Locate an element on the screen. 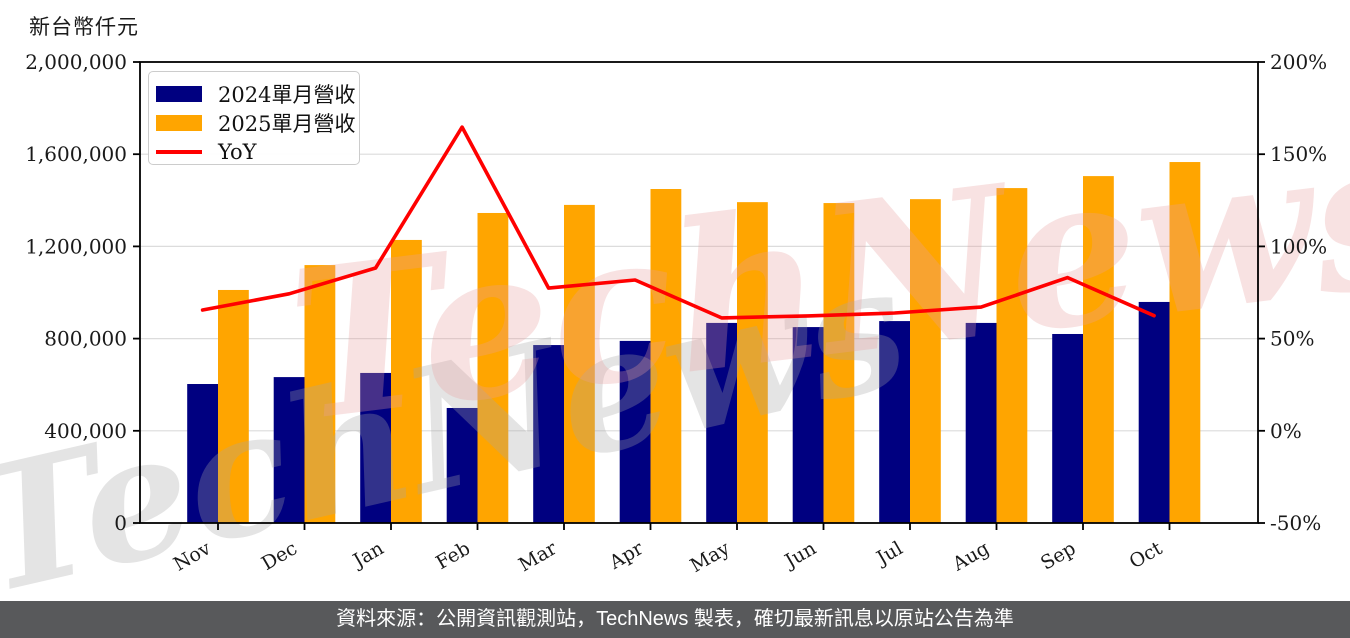 The image size is (1350, 638). bar-2024-dec is located at coordinates (289, 450).